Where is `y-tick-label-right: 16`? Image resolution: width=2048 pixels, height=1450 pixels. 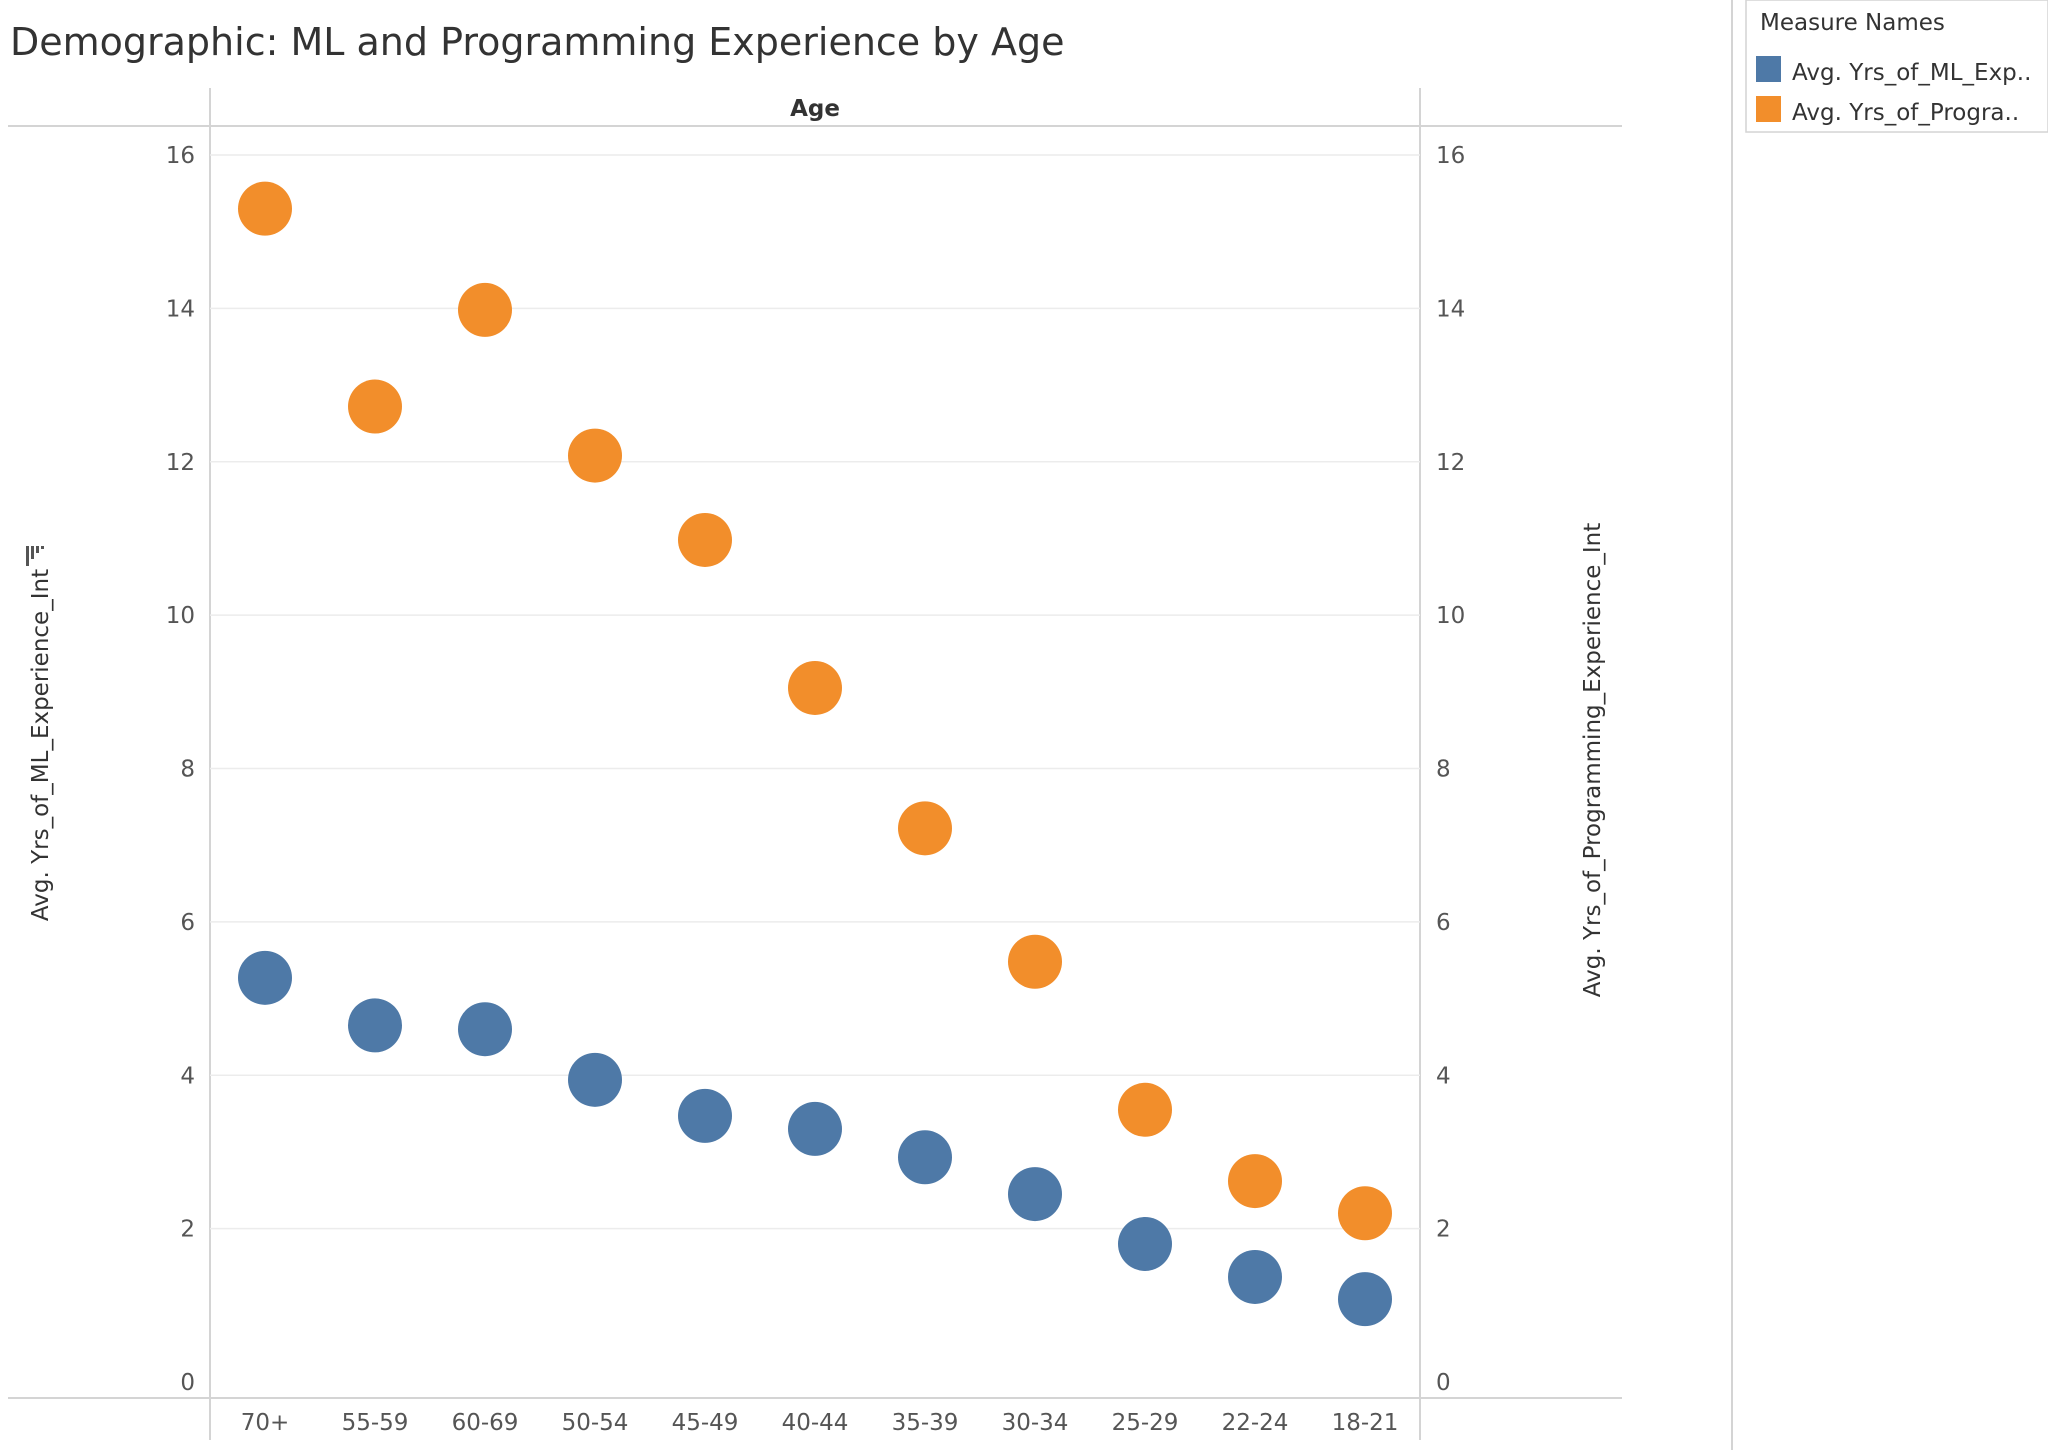 y-tick-label-right: 16 is located at coordinates (1450, 156).